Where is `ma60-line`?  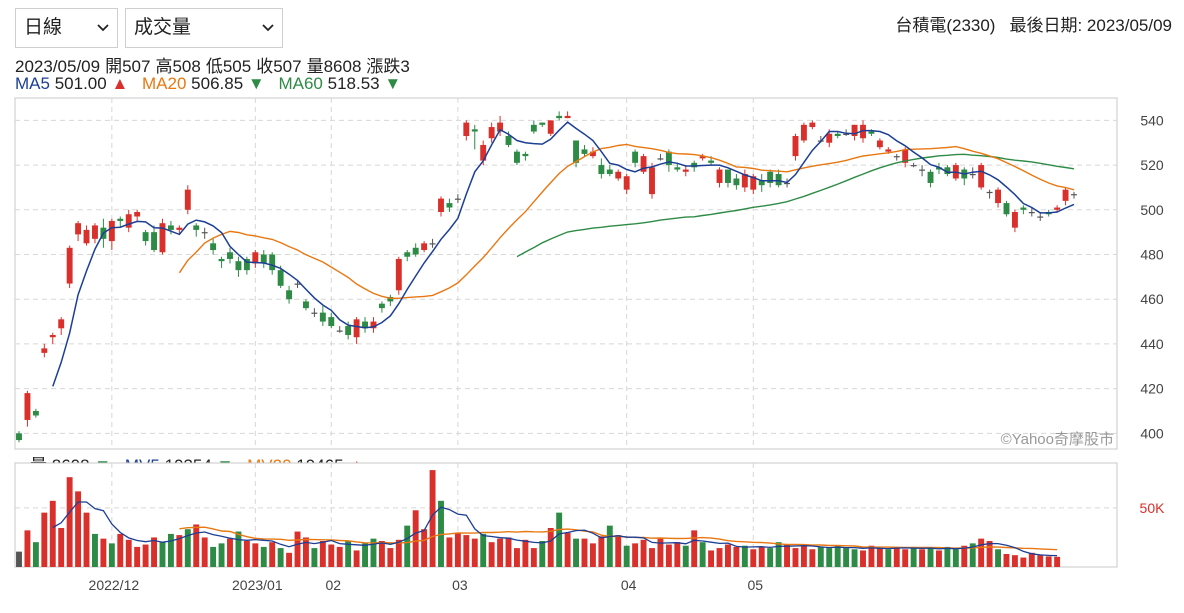 ma60-line is located at coordinates (795, 205).